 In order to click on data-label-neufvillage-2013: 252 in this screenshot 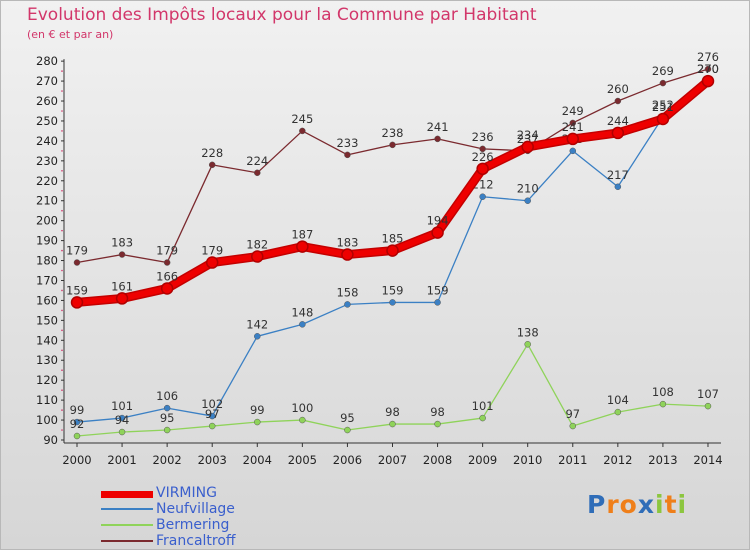, I will do `click(663, 105)`.